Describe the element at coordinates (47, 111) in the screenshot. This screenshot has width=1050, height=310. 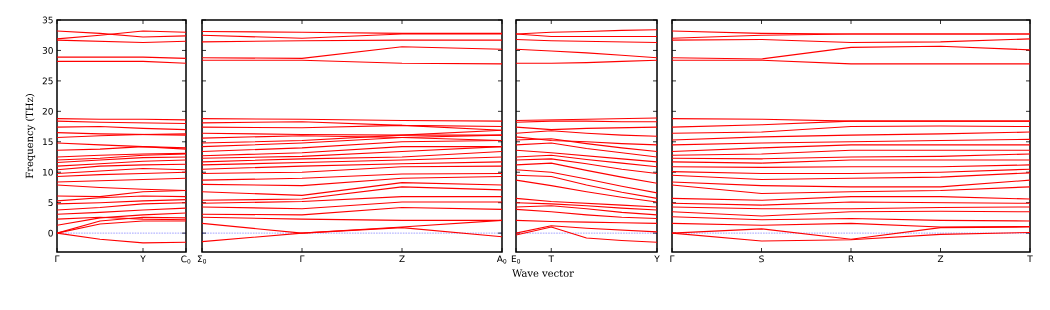
I see `y-tick-label: 20` at that location.